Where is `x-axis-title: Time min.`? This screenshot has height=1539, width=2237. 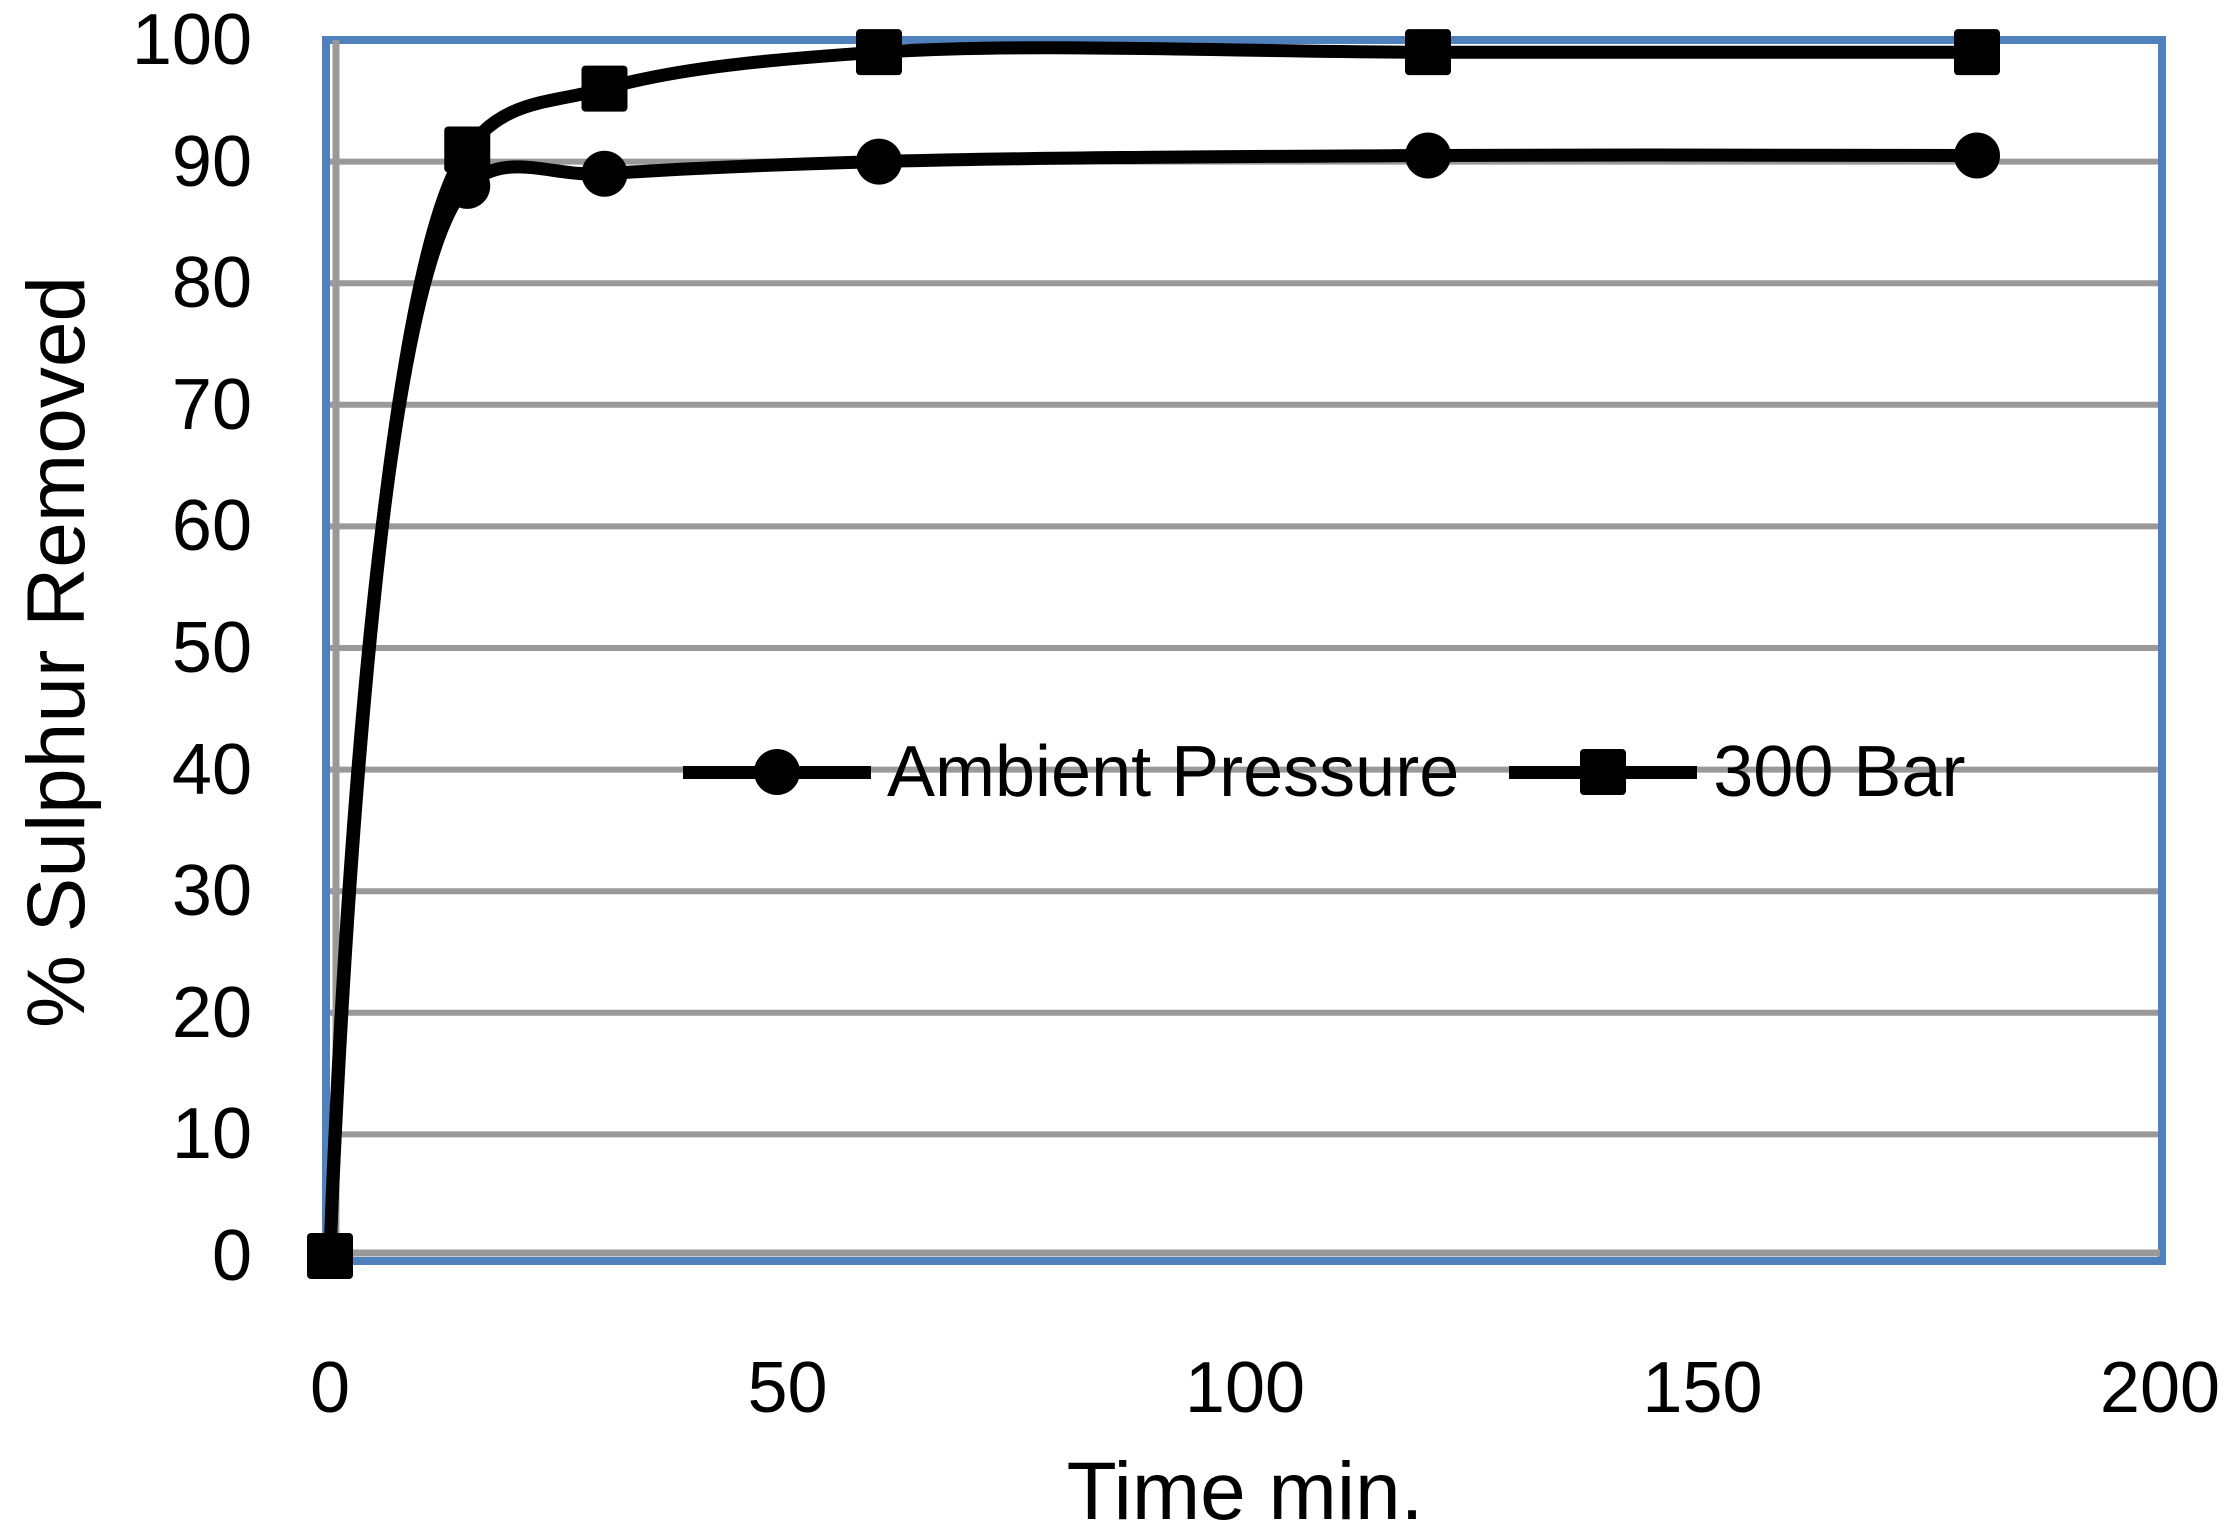 x-axis-title: Time min. is located at coordinates (1245, 1491).